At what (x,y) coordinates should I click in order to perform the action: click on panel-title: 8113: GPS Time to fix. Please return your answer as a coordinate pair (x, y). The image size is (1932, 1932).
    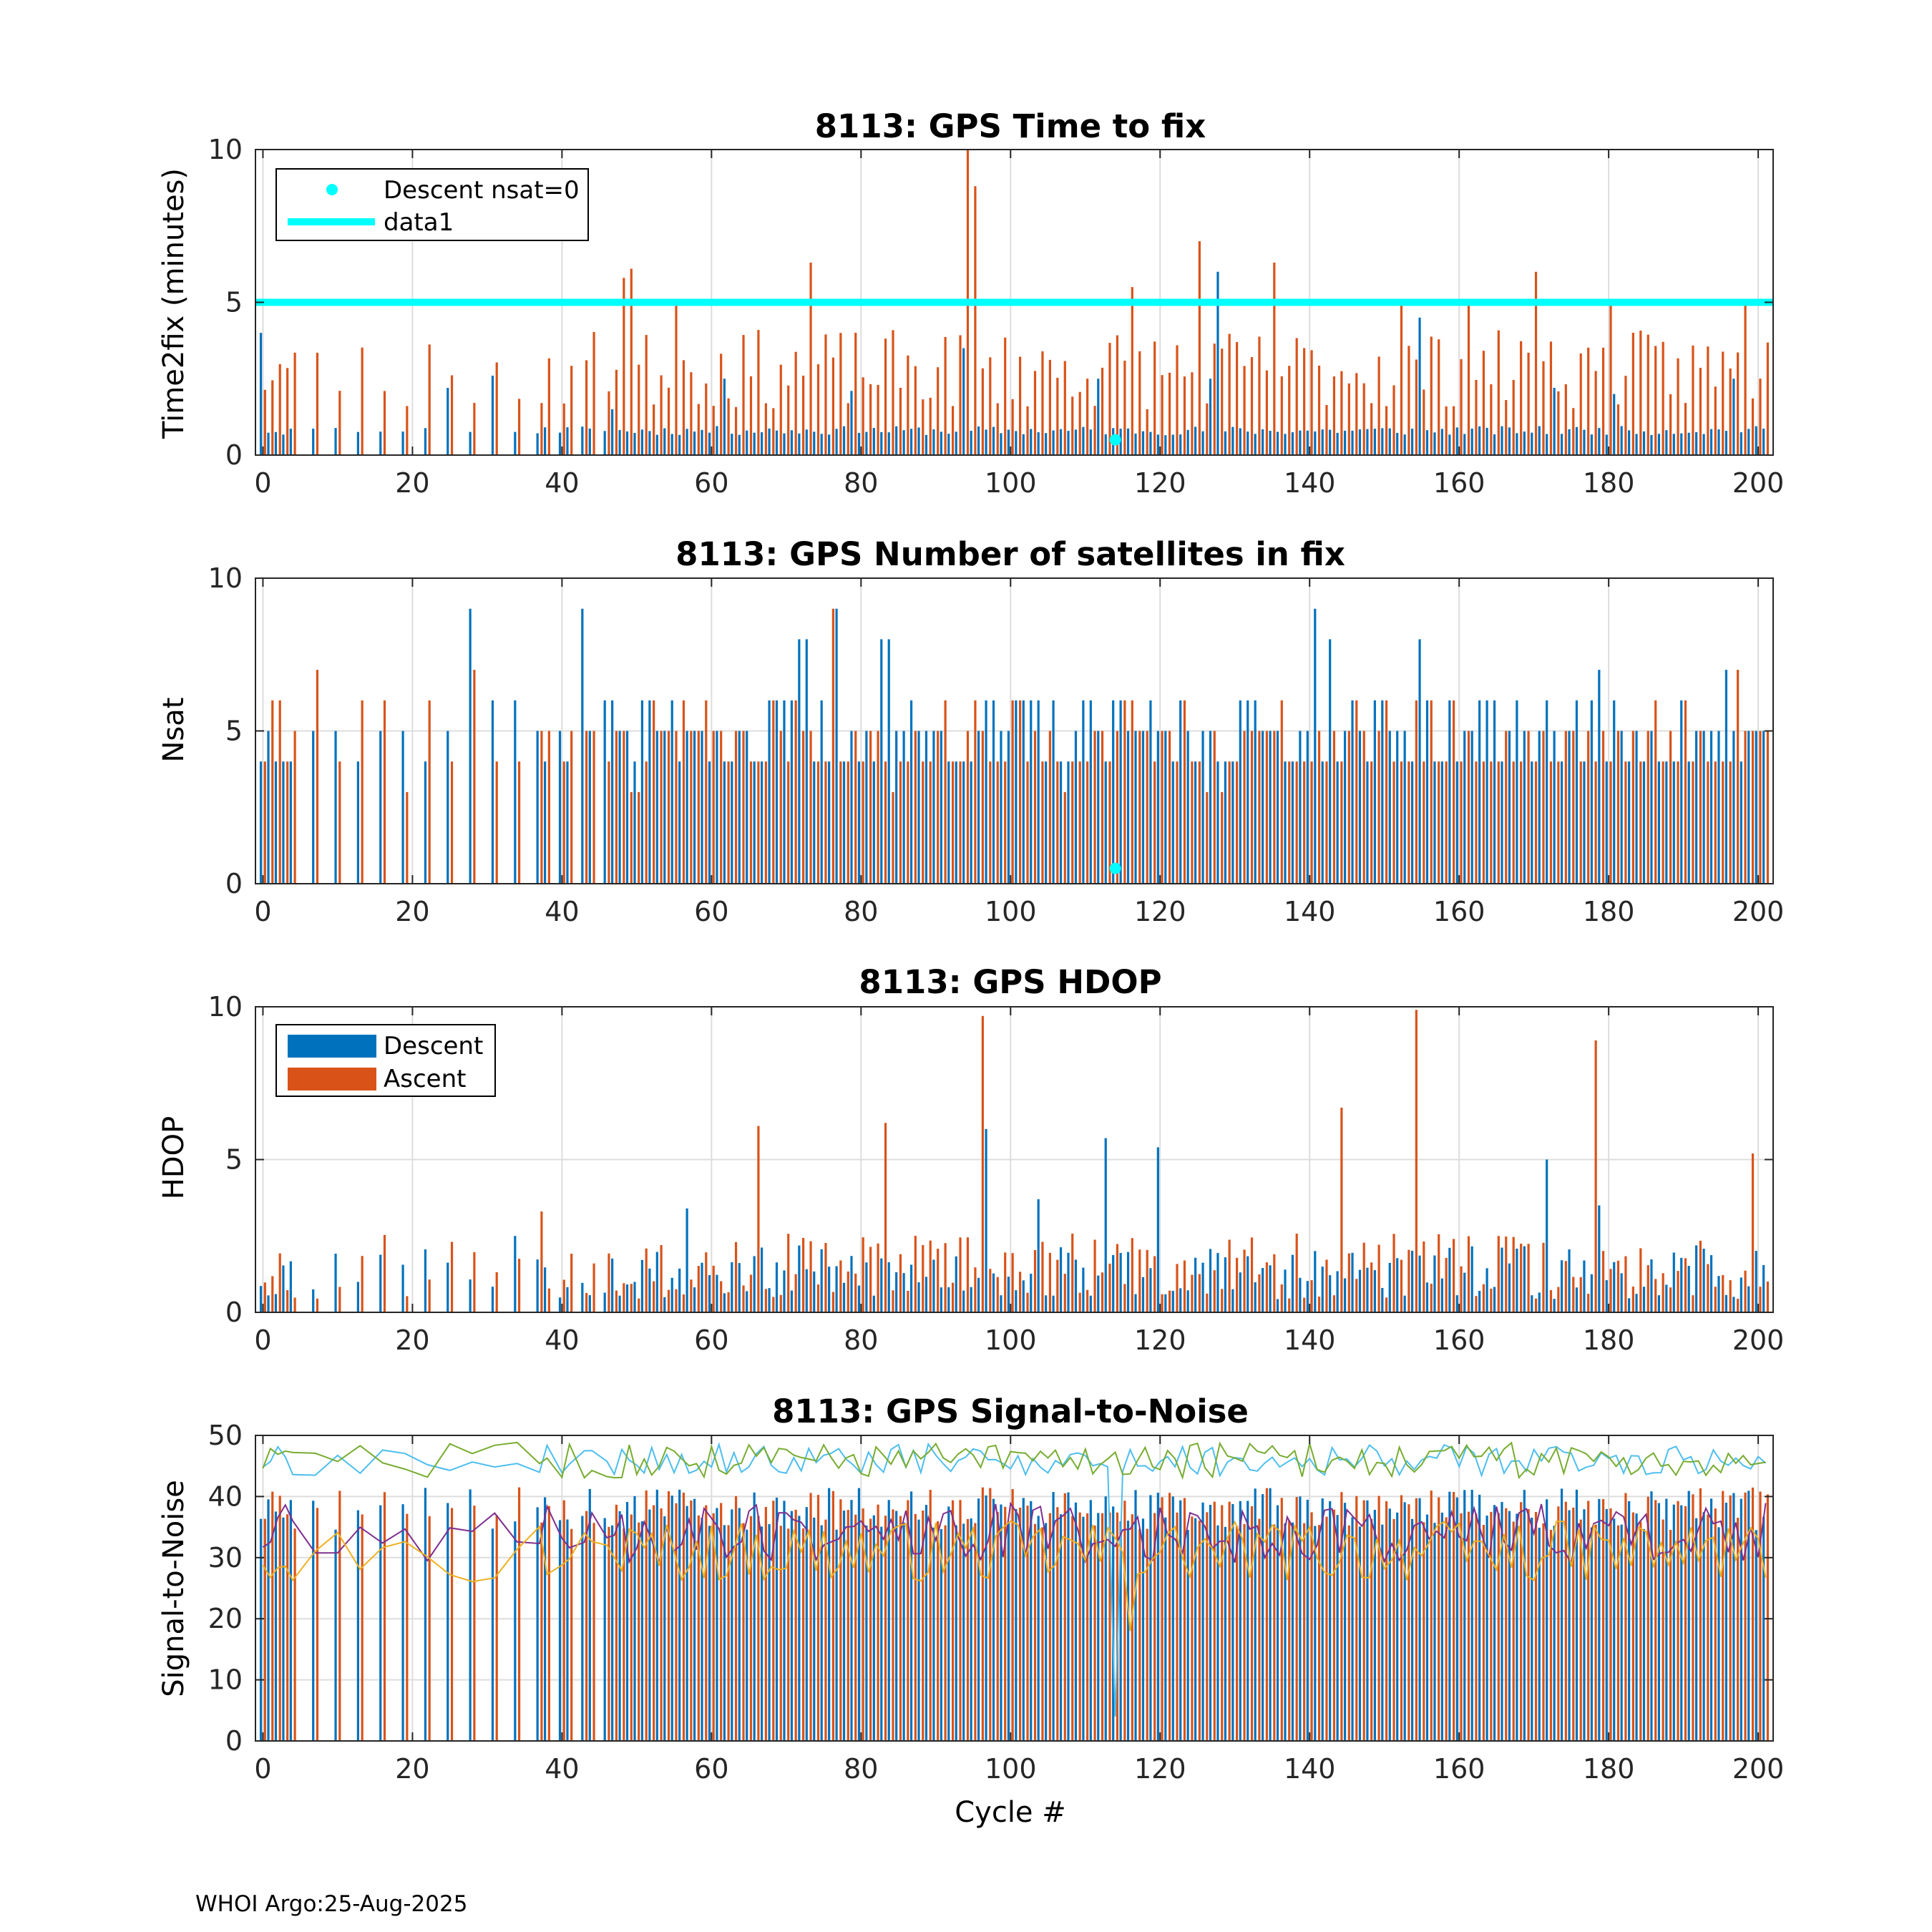
    Looking at the image, I should click on (1010, 126).